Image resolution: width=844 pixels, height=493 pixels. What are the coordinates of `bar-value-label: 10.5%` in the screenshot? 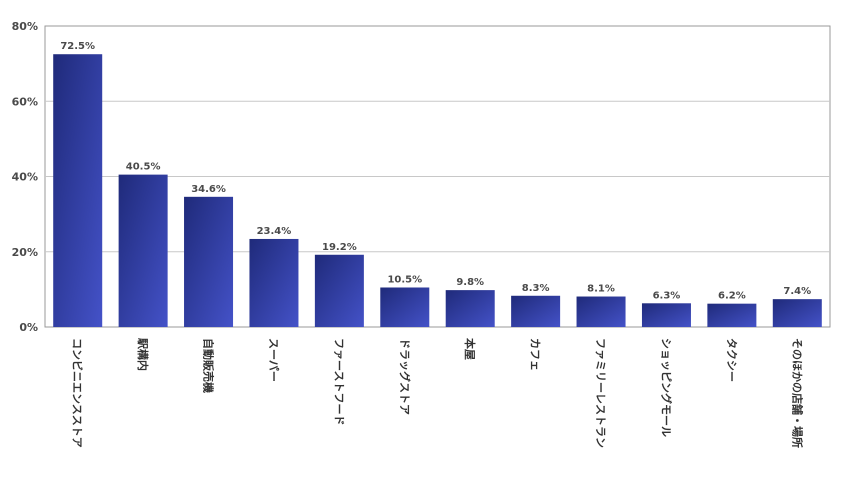 It's located at (404, 279).